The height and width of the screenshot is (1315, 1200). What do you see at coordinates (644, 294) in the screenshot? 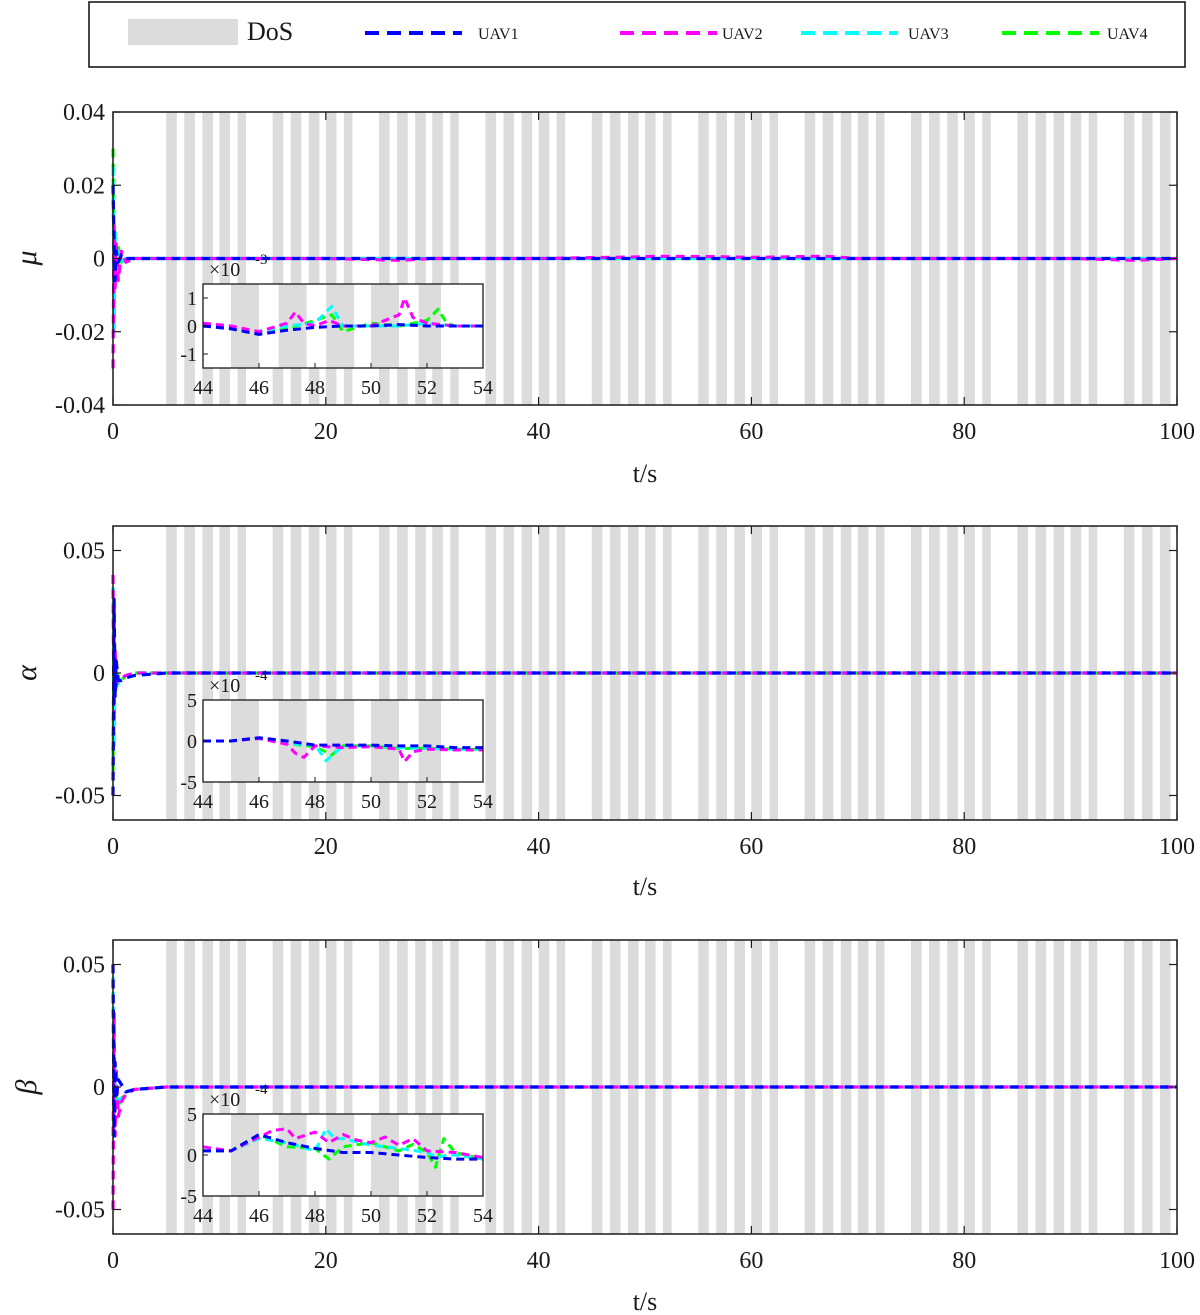
I see `series-line-uav2` at bounding box center [644, 294].